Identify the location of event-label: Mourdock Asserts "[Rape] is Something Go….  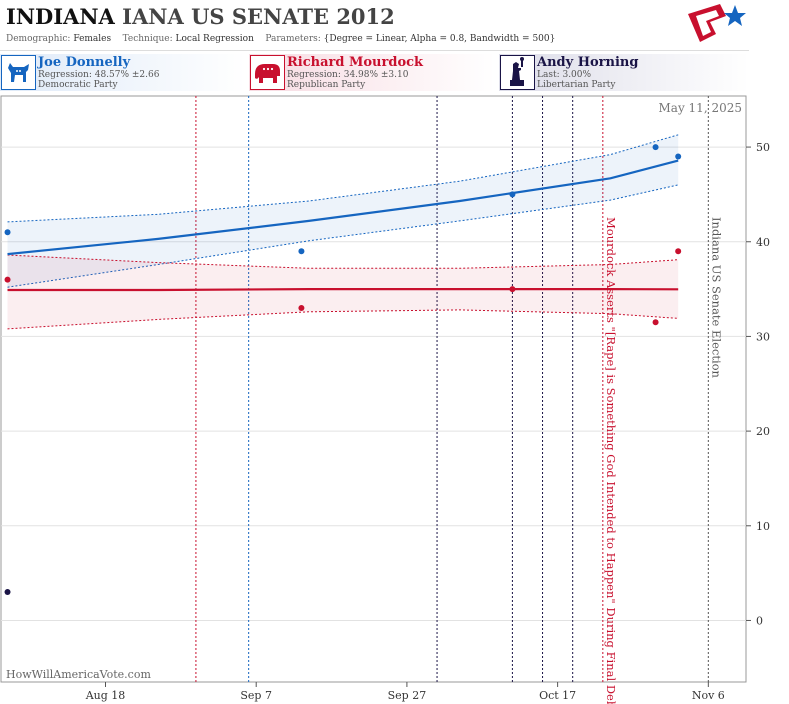
(611, 460).